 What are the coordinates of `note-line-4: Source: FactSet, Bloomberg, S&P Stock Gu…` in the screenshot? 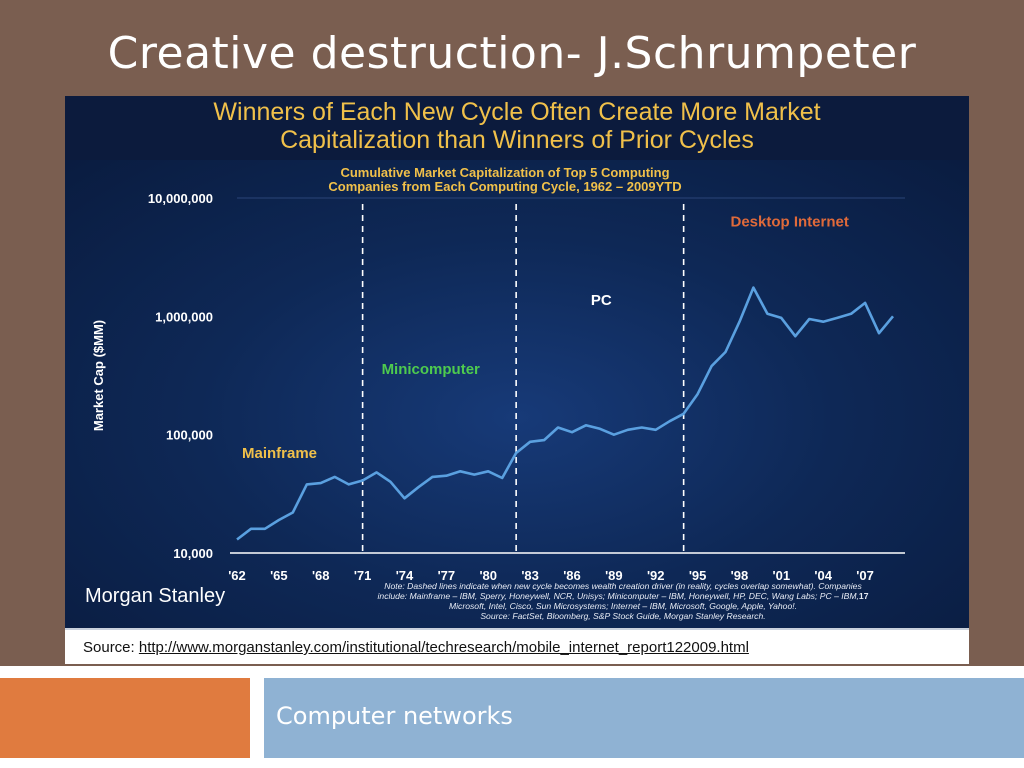 It's located at (623, 616).